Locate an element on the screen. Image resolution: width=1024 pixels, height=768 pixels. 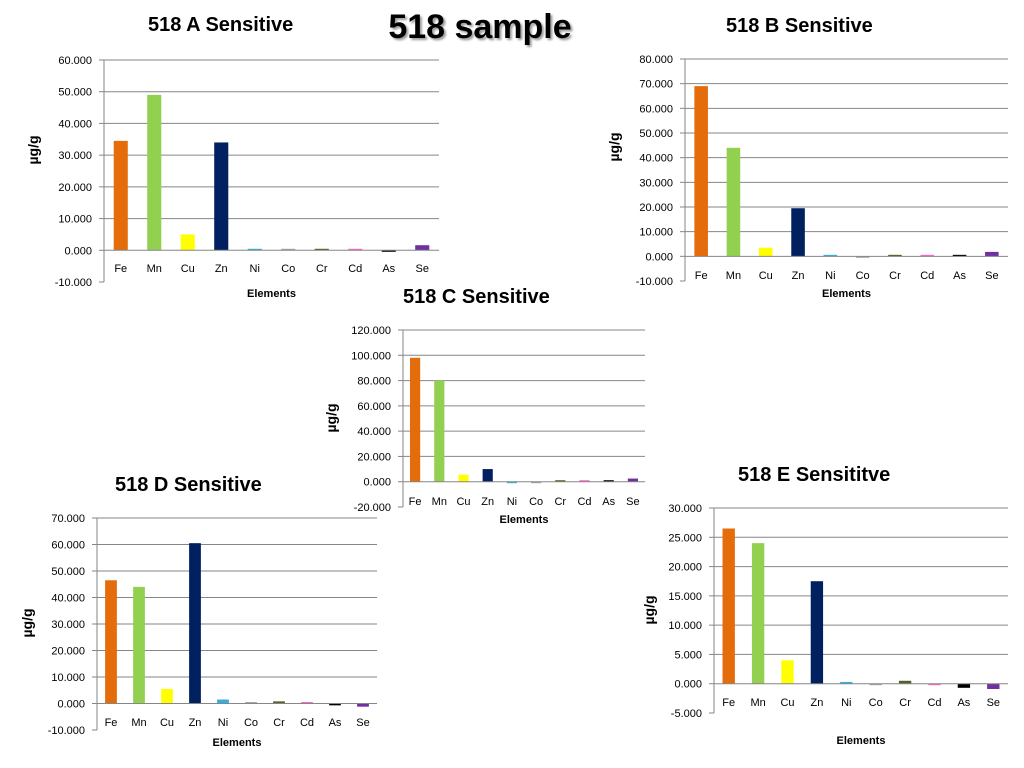
y-tick-label: 60.000 is located at coordinates (68, 546).